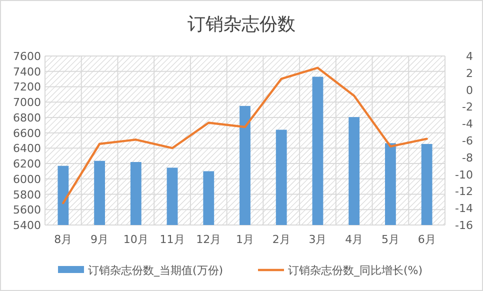 This screenshot has height=291, width=483. Describe the element at coordinates (281, 239) in the screenshot. I see `x-tick-label: 2月` at that location.